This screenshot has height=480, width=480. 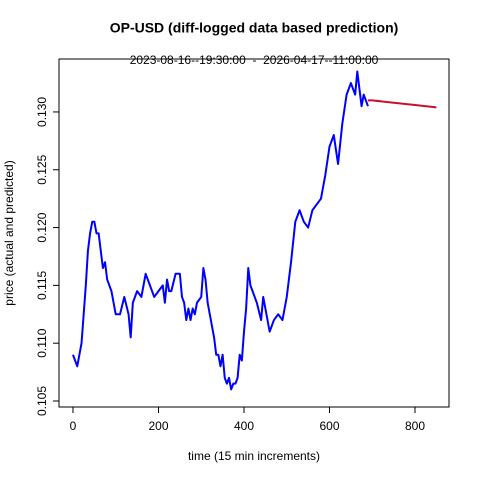 What do you see at coordinates (415, 426) in the screenshot?
I see `x-tick-label: 800` at bounding box center [415, 426].